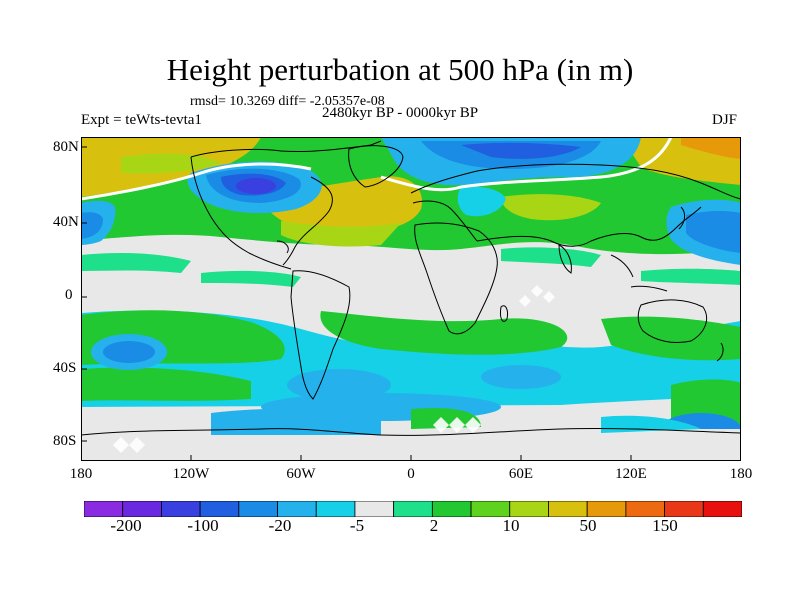 The height and width of the screenshot is (600, 800). What do you see at coordinates (400, 113) in the screenshot?
I see `period-label: 2480kyr BP - 0000kyr BP` at bounding box center [400, 113].